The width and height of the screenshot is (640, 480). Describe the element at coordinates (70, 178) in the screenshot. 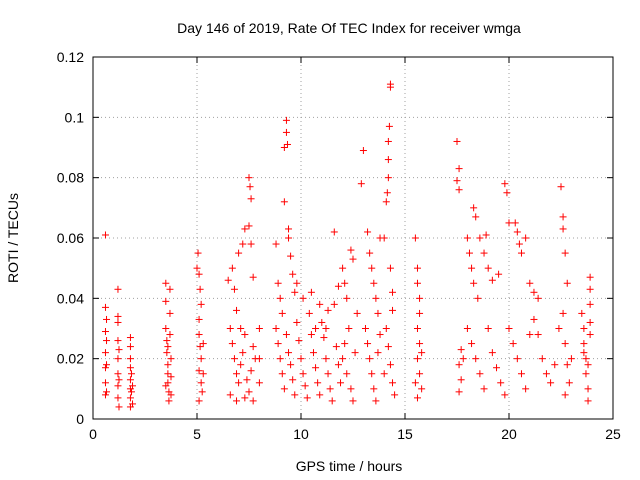

I see `y-tick-label: 0.08` at that location.